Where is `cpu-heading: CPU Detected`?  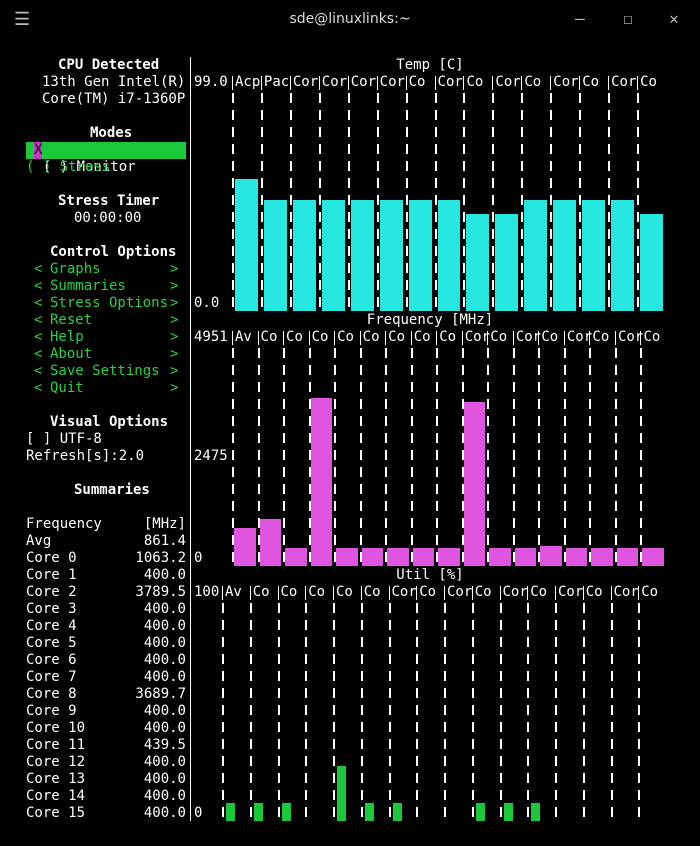
cpu-heading: CPU Detected is located at coordinates (109, 65).